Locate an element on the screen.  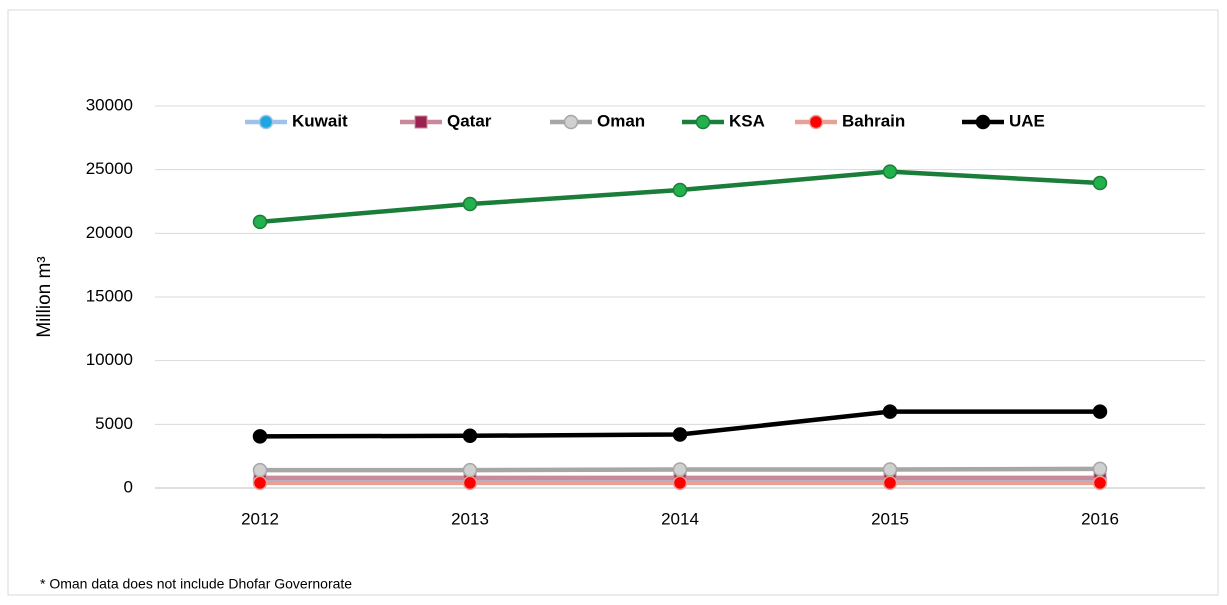
y-axis-label: Million m³ is located at coordinates (44, 296).